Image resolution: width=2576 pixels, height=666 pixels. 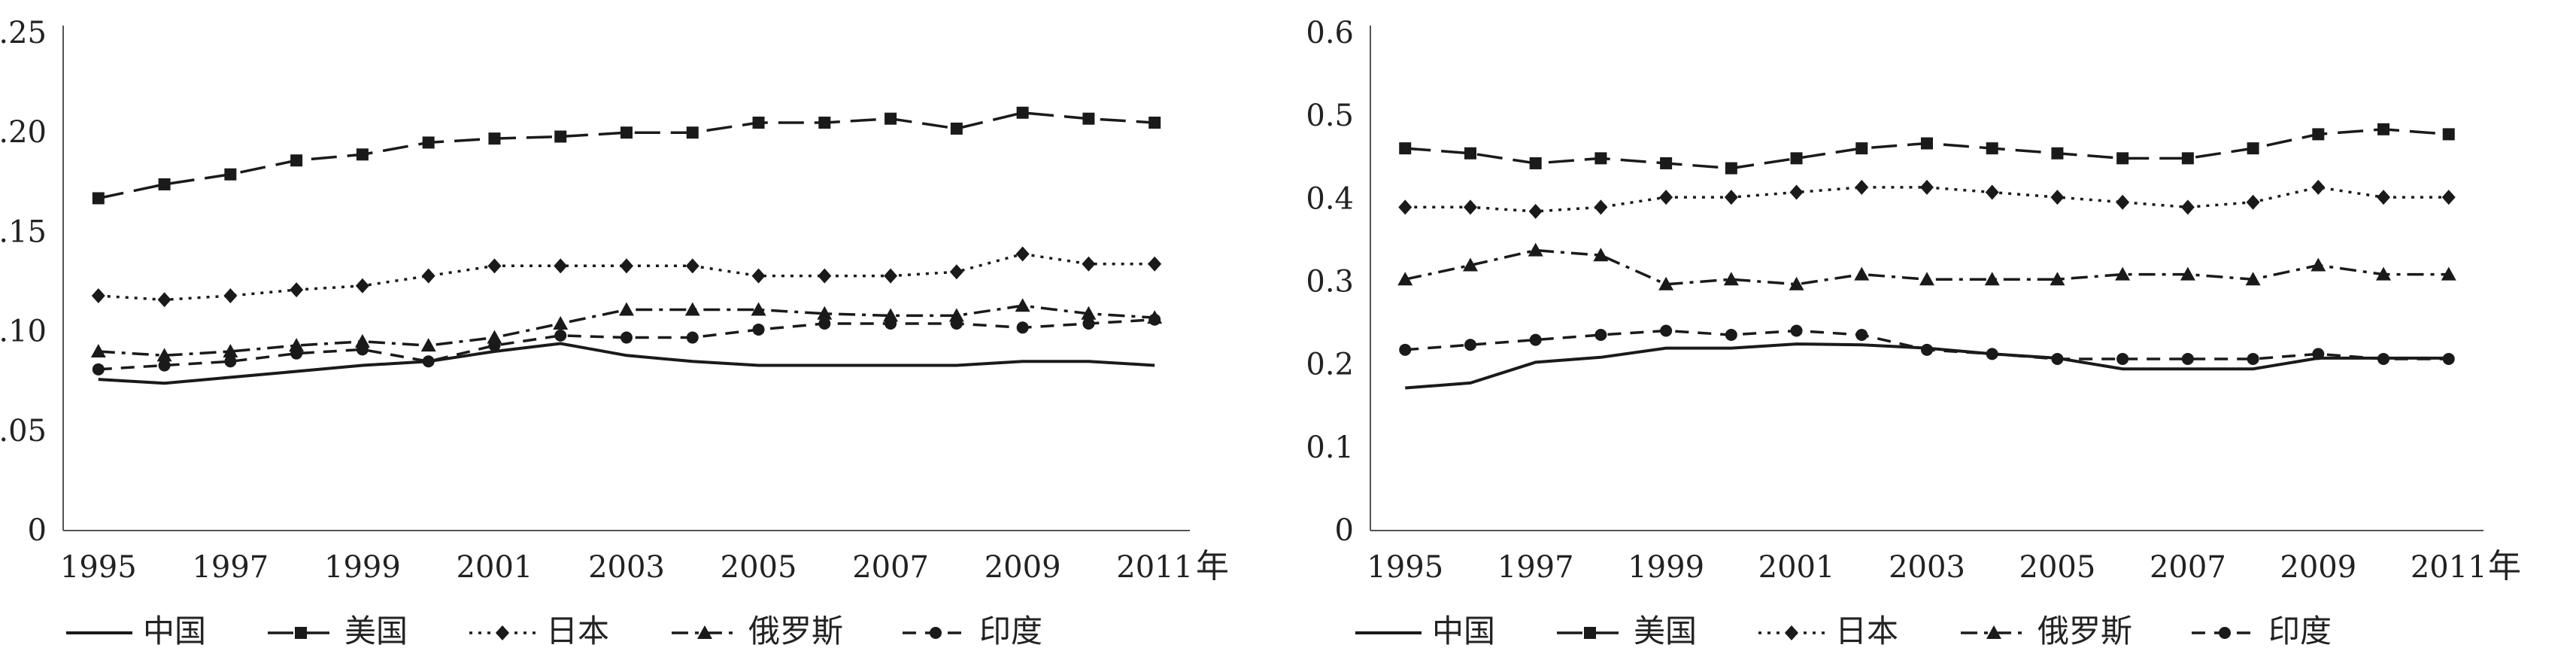 I want to click on x-tick-label: 1995, so click(x=1405, y=567).